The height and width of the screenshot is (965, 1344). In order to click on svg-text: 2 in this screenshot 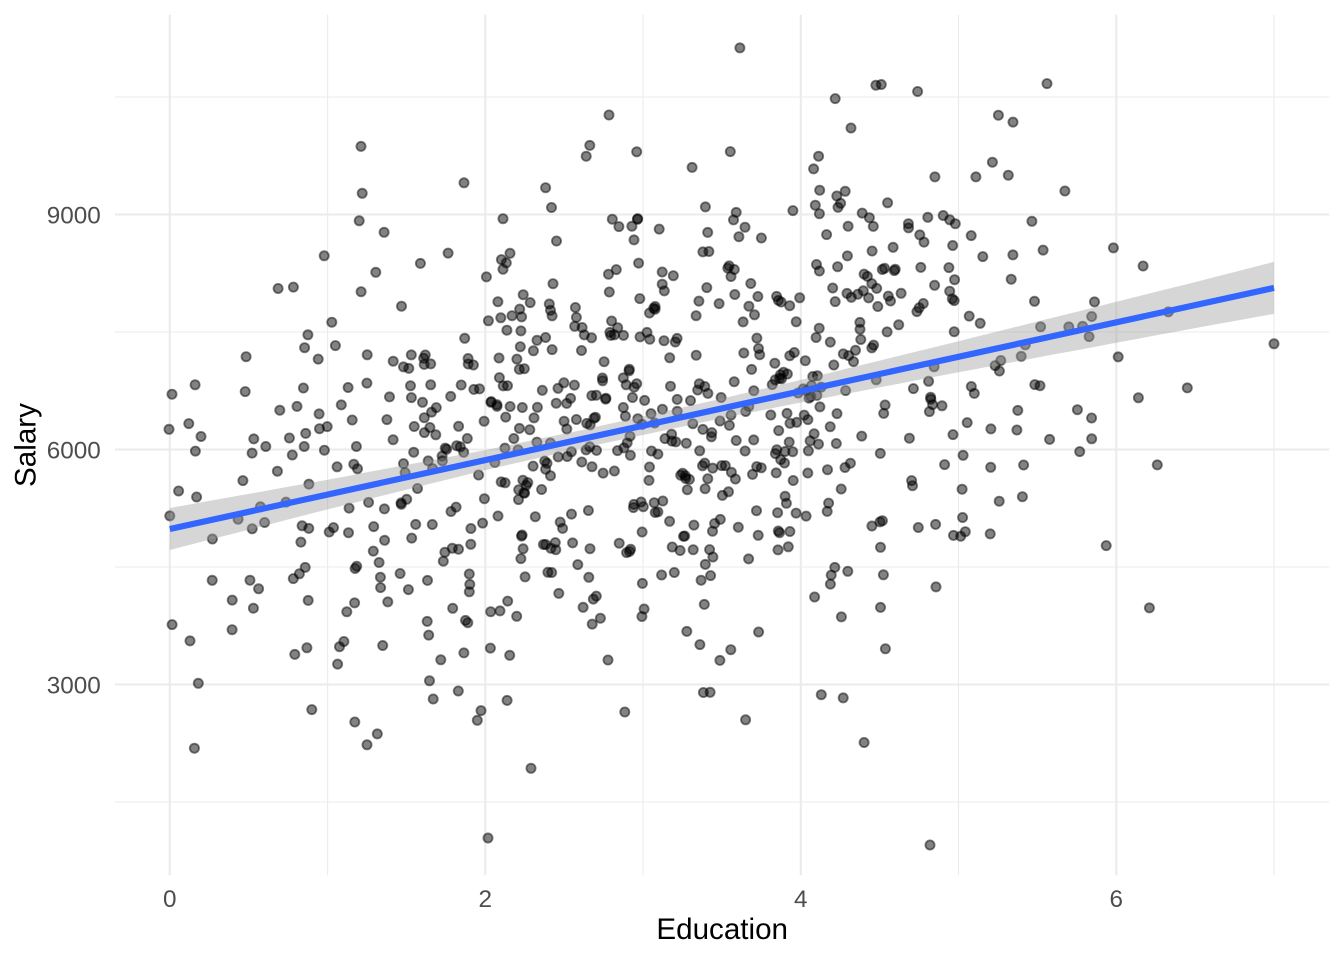, I will do `click(486, 899)`.